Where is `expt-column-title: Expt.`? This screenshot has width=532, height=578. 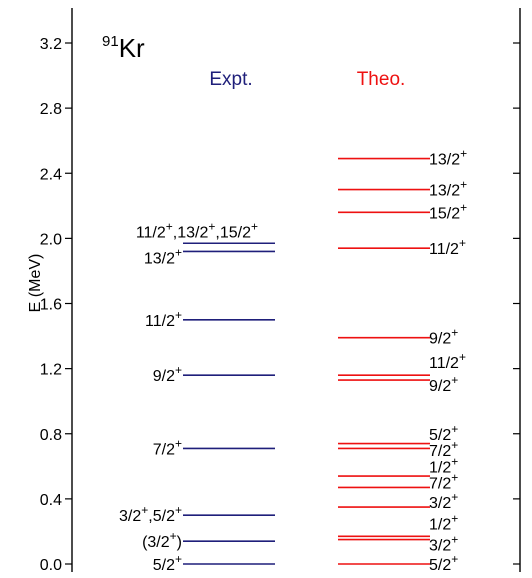
expt-column-title: Expt. is located at coordinates (230, 79).